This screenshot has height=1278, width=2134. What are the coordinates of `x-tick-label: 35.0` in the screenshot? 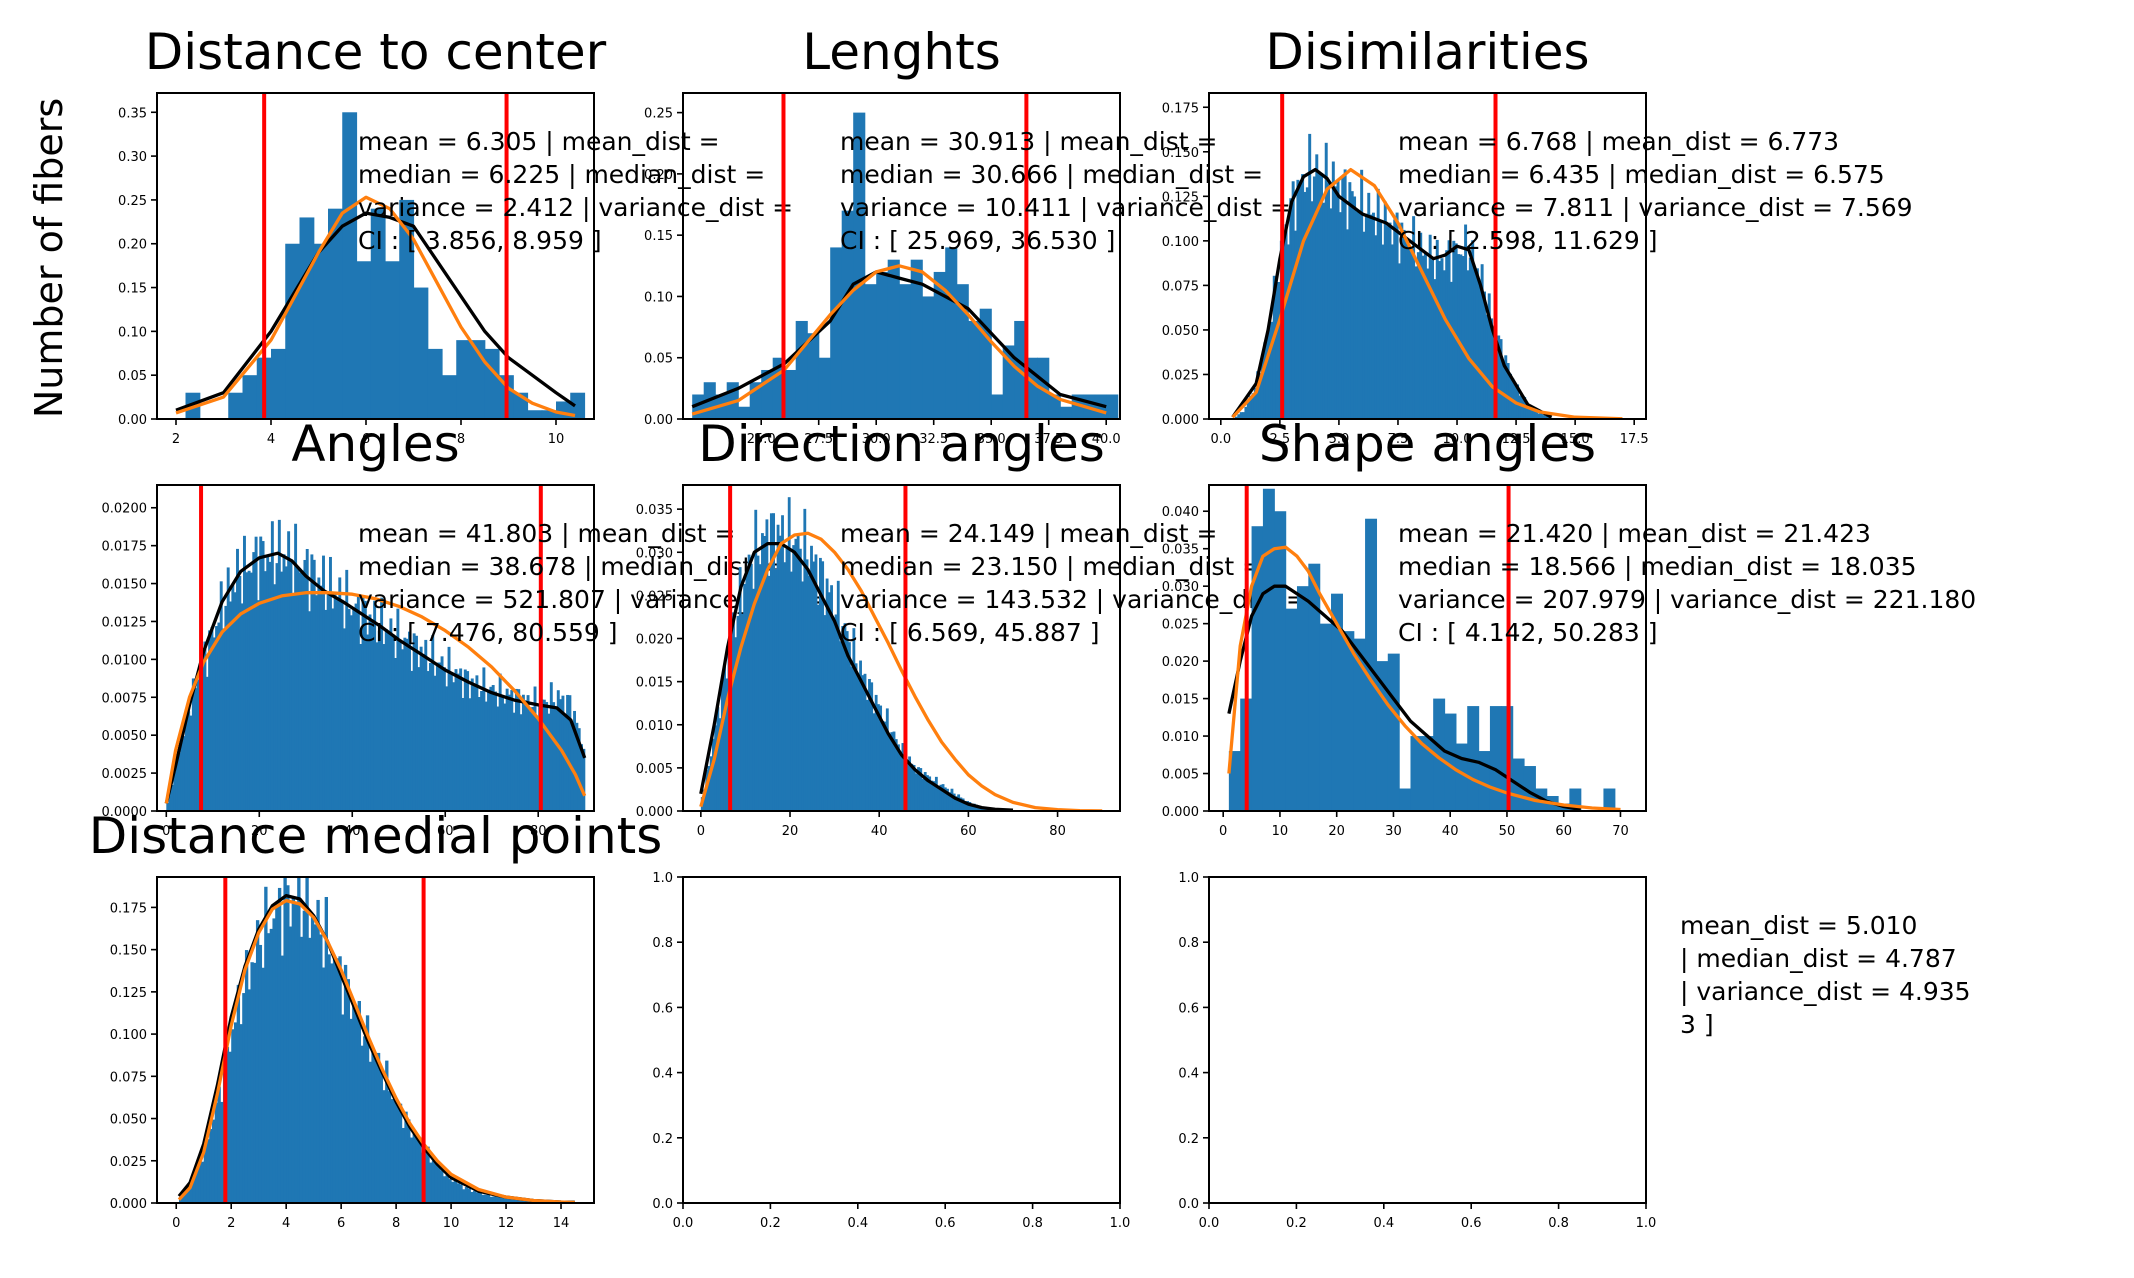 It's located at (991, 439).